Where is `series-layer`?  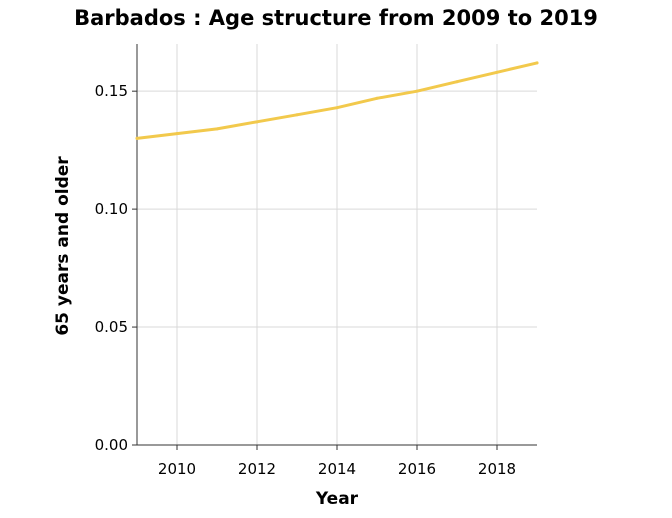
series-layer is located at coordinates (337, 100).